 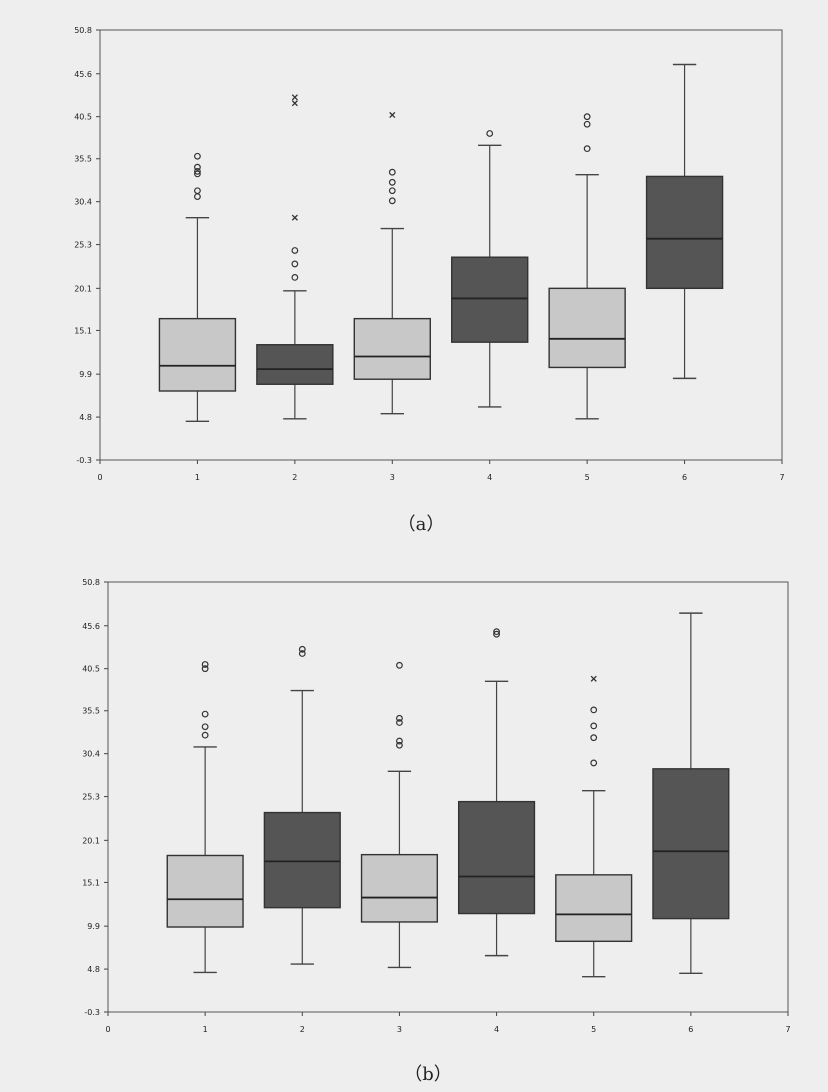 What do you see at coordinates (421, 524) in the screenshot?
I see `figure-caption: （a）` at bounding box center [421, 524].